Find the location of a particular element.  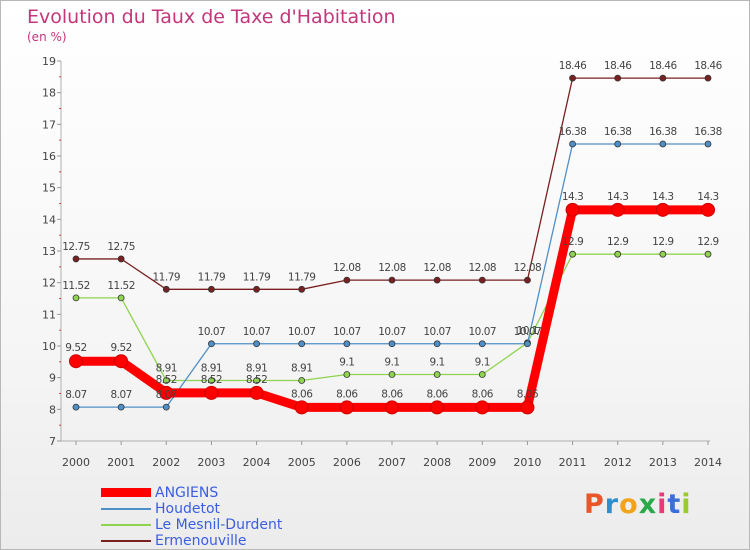

x-tick-label: 2008 is located at coordinates (437, 462).